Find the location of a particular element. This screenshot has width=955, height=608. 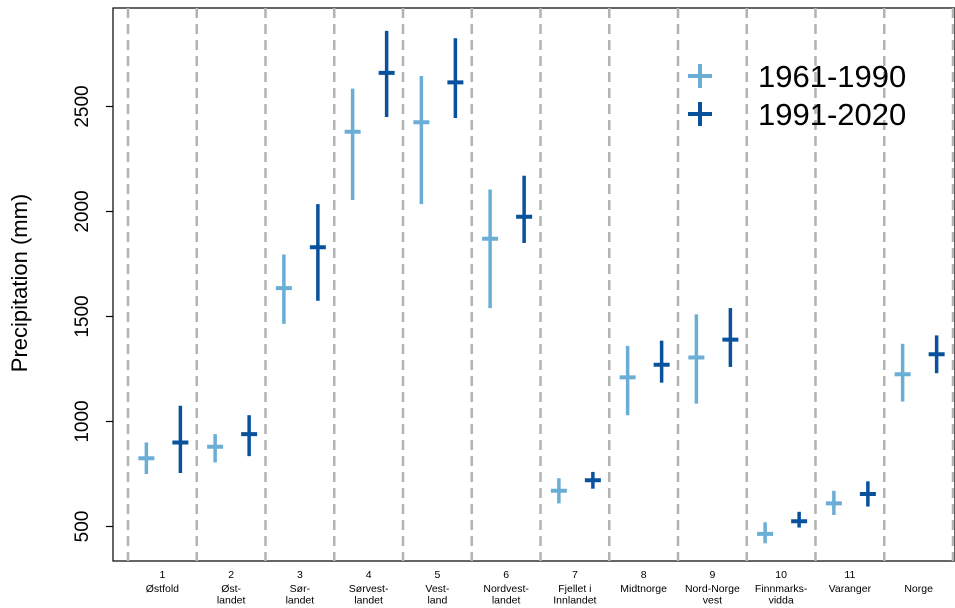

y-tick-label: 1500 is located at coordinates (82, 316).